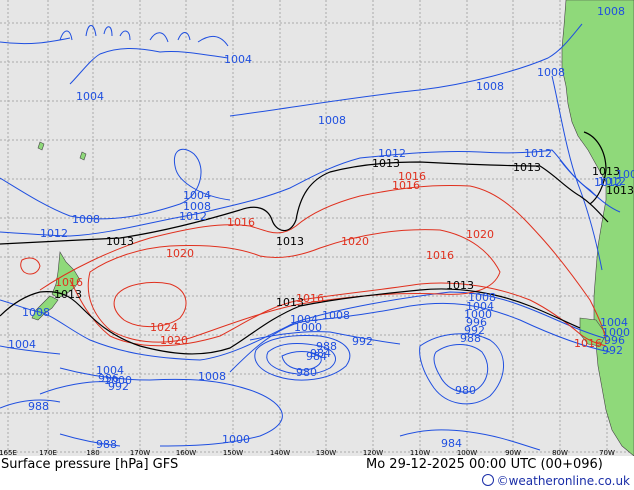 This screenshot has height=490, width=634. Describe the element at coordinates (62, 151) in the screenshot. I see `fiji-islands` at that location.